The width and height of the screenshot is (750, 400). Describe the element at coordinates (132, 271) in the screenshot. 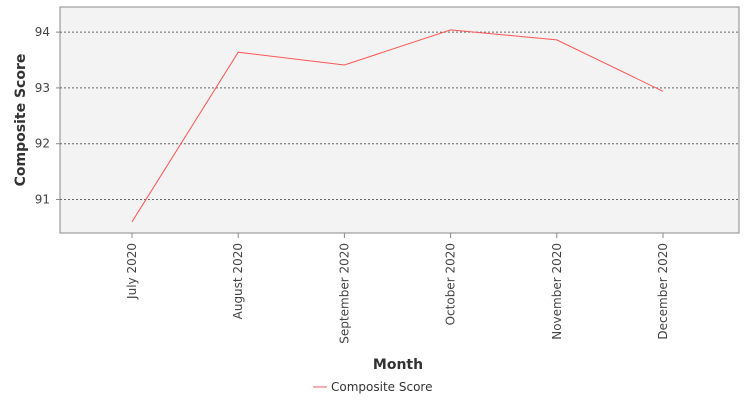

I see `x-tick-label: July 2020` at that location.